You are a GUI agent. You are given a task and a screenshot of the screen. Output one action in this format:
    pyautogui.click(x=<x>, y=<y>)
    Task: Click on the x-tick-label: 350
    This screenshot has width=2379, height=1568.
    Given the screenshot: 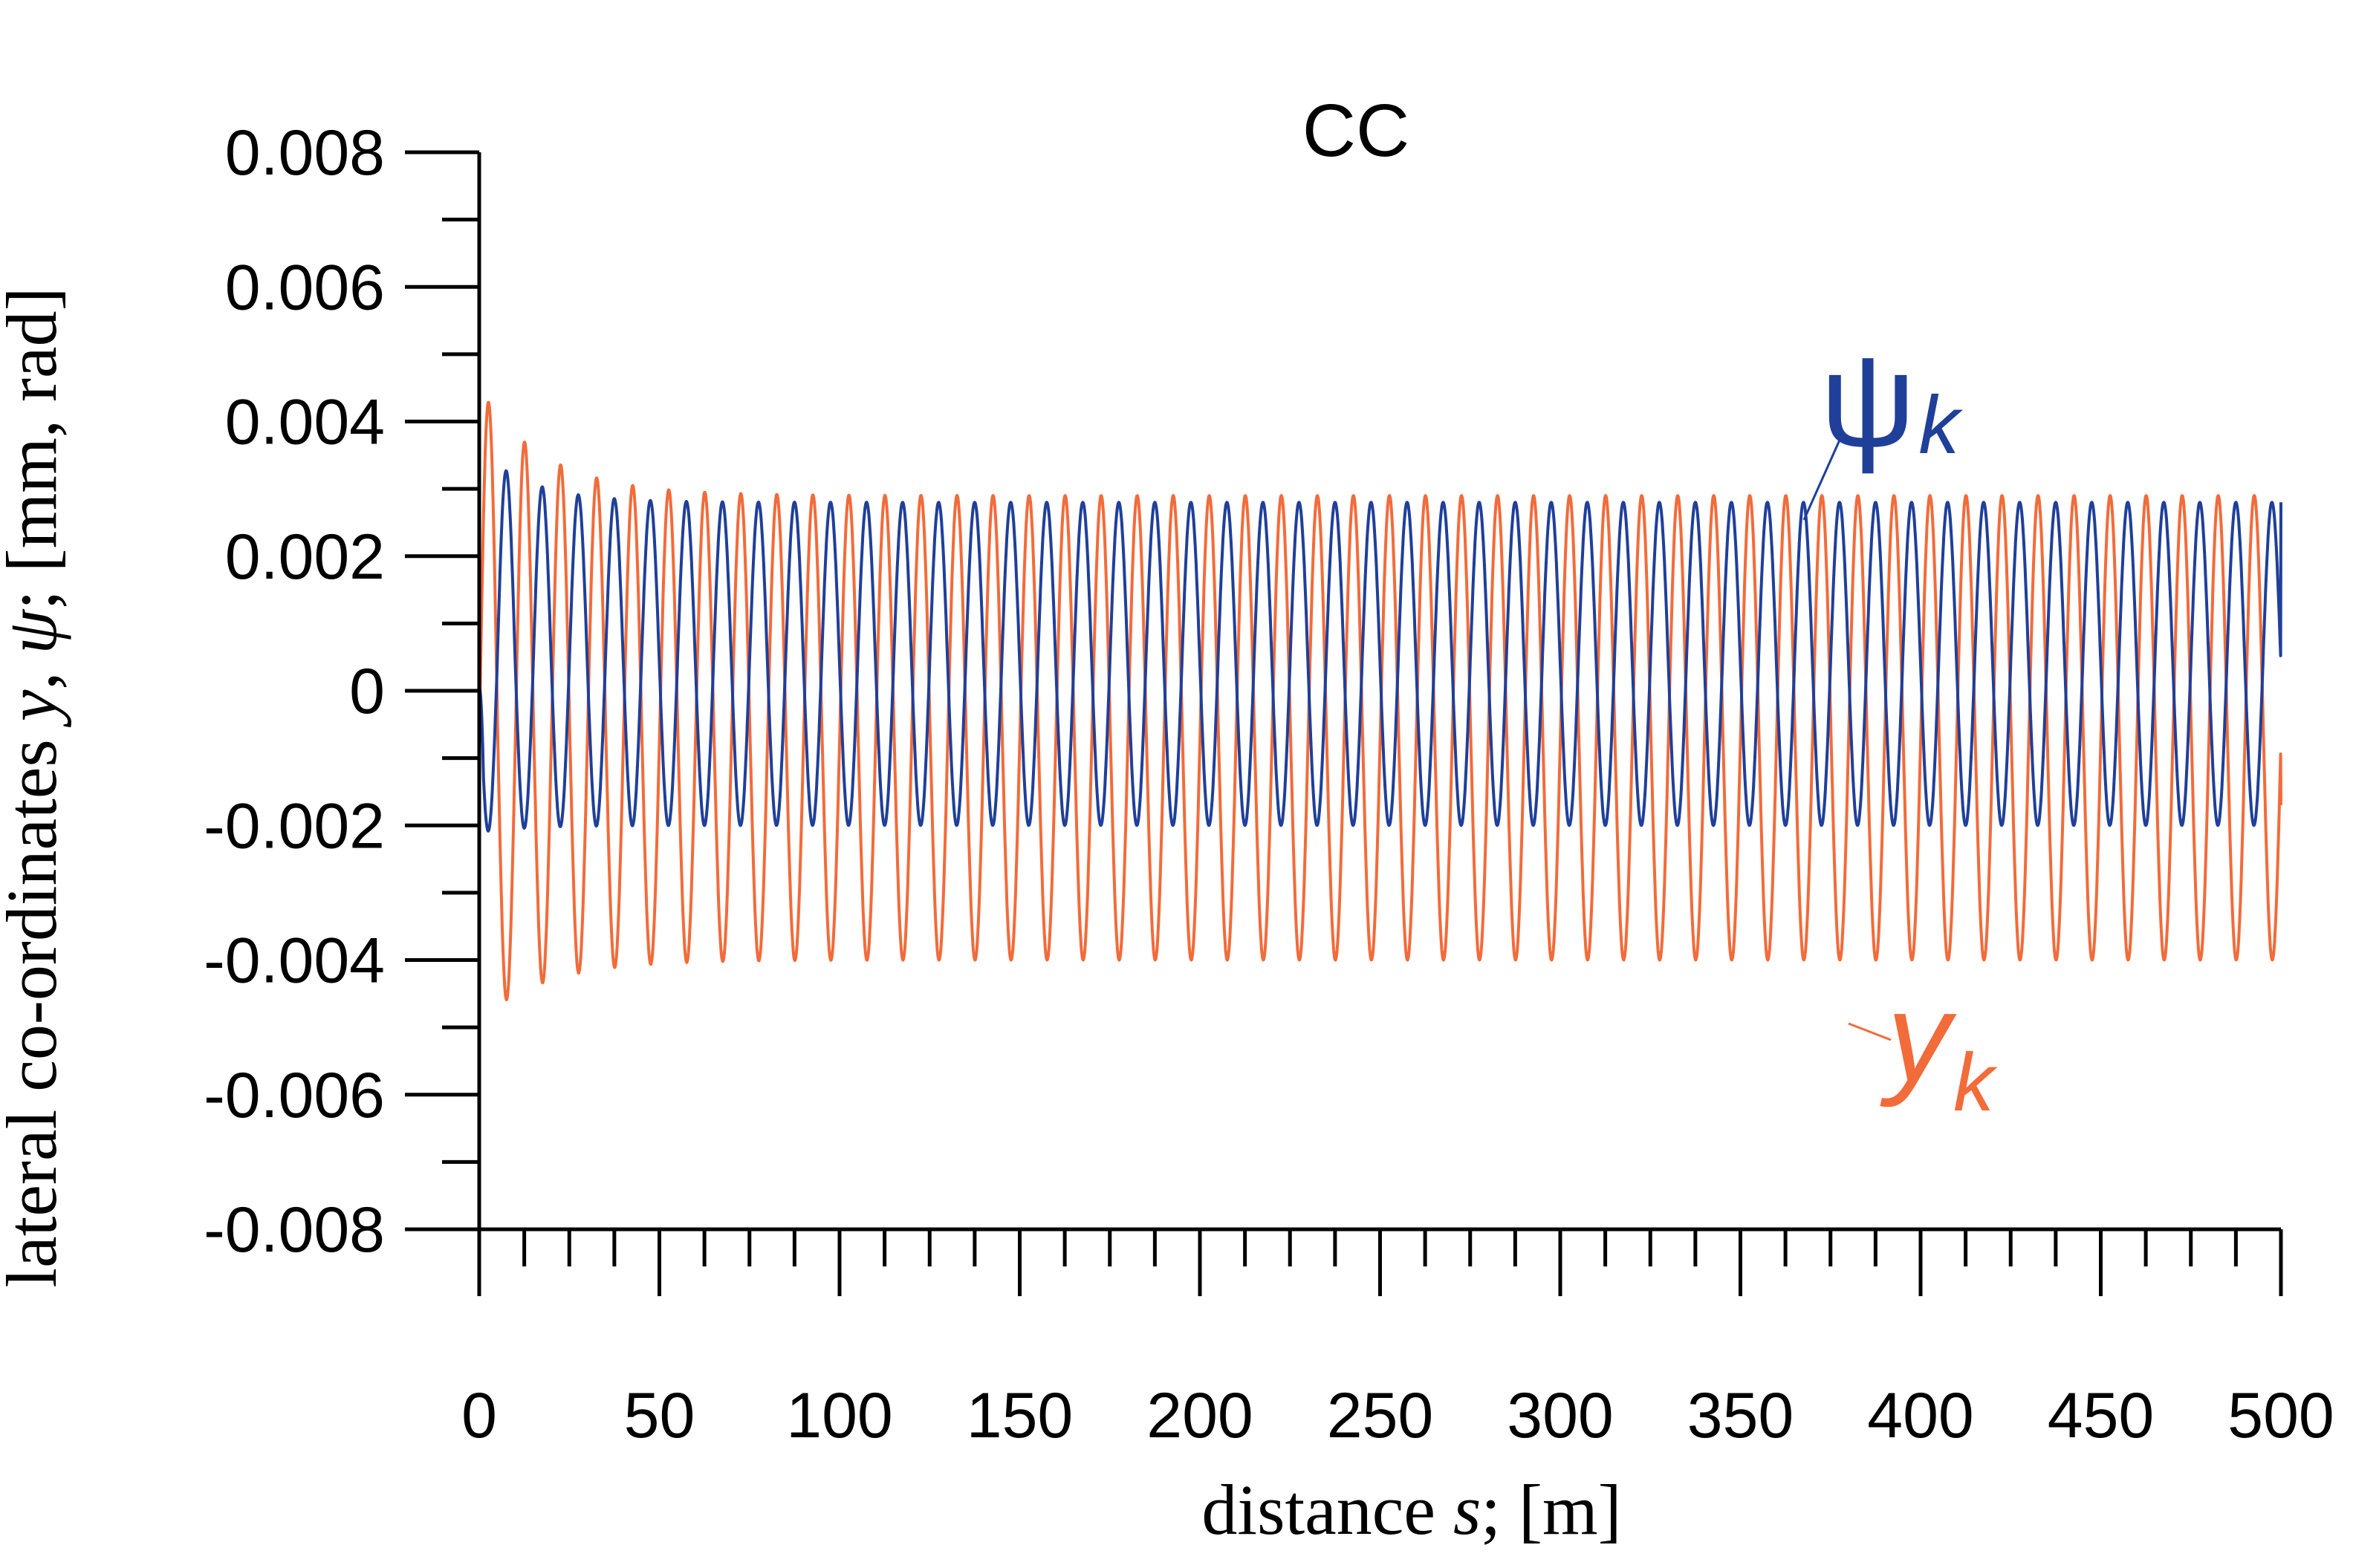 What is the action you would take?
    pyautogui.click(x=1740, y=1416)
    